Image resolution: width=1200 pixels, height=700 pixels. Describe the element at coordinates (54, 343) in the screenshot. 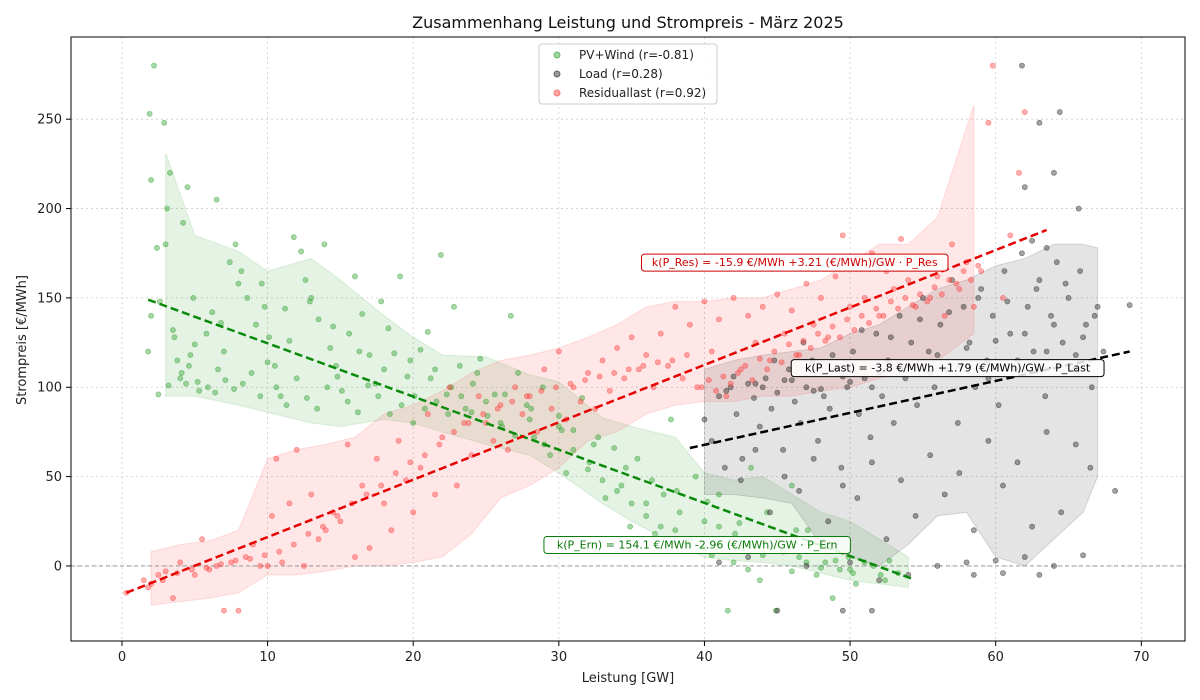

I see `y-axis-ticks: 0 50 100 150 200 250` at that location.